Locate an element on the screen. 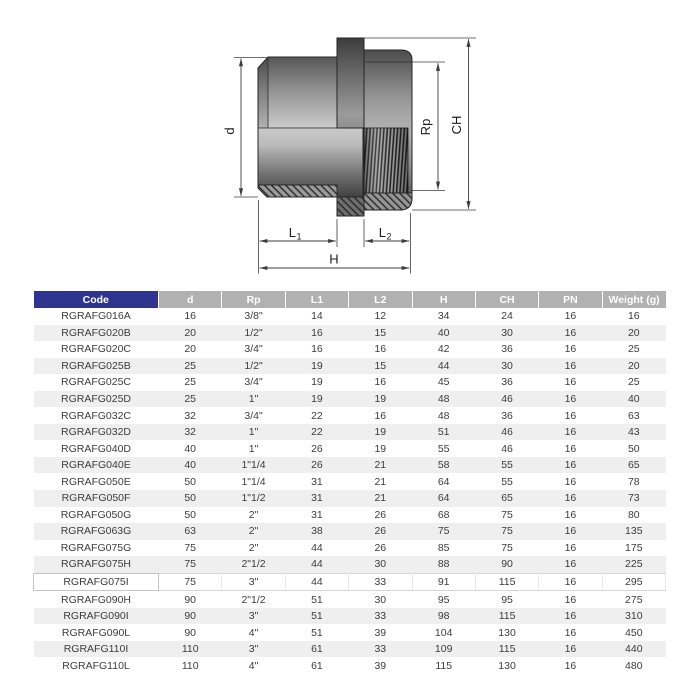 The width and height of the screenshot is (700, 700). value-cell: 36 is located at coordinates (507, 382).